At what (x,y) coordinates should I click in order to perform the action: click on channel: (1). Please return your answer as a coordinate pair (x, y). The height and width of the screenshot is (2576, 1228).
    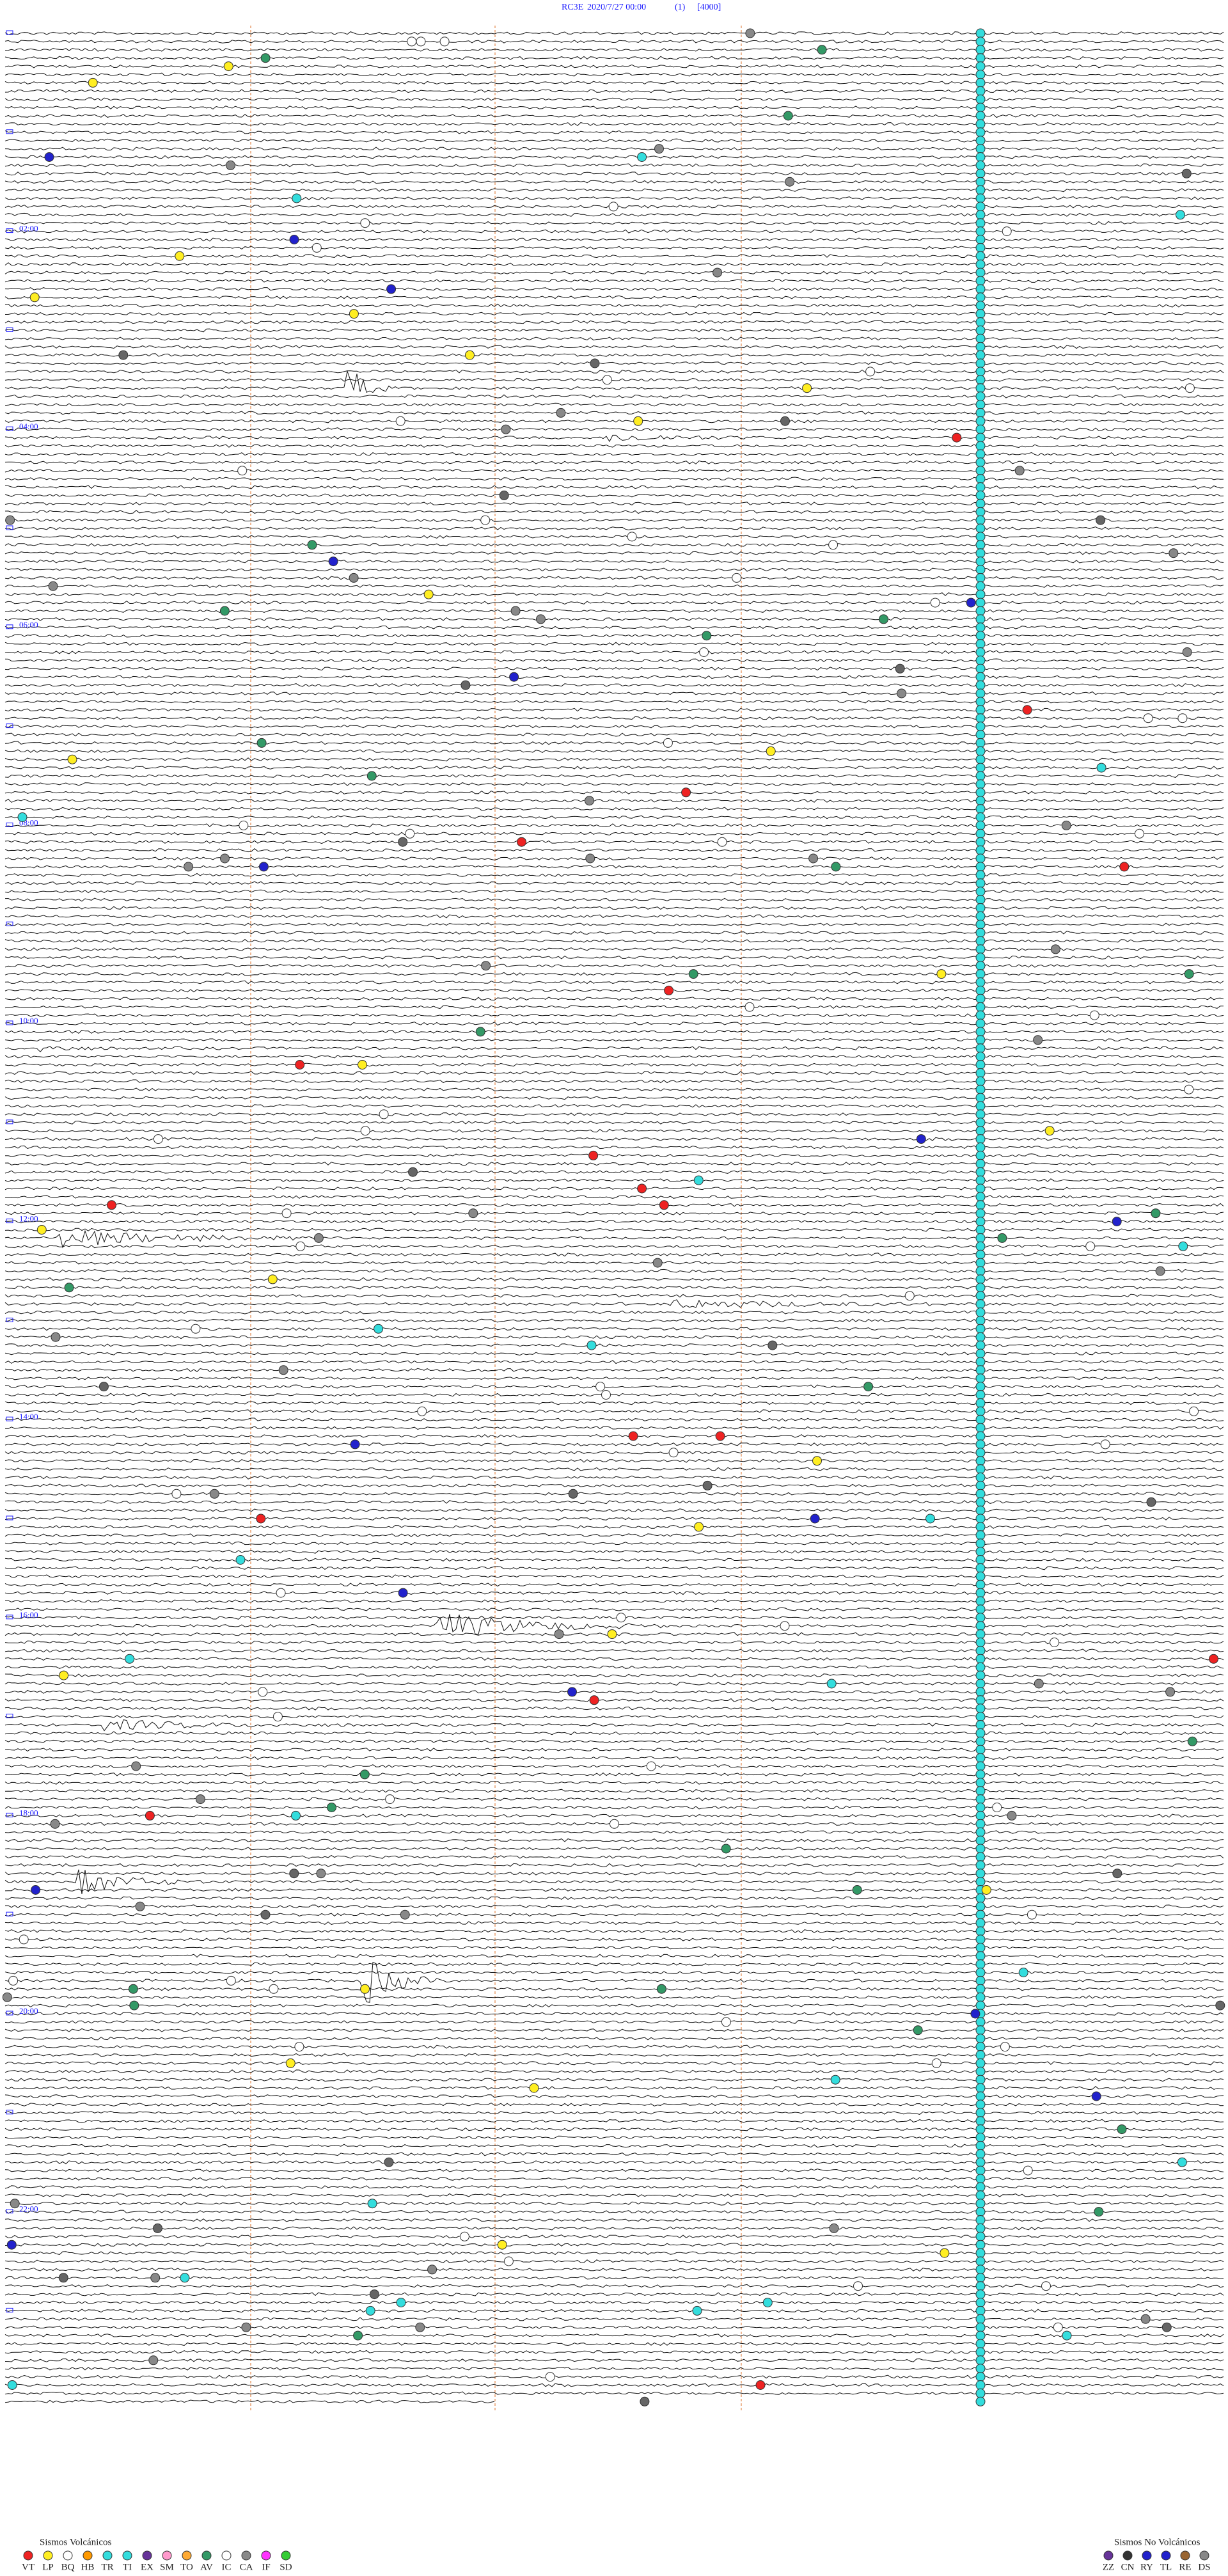
    Looking at the image, I should click on (680, 7).